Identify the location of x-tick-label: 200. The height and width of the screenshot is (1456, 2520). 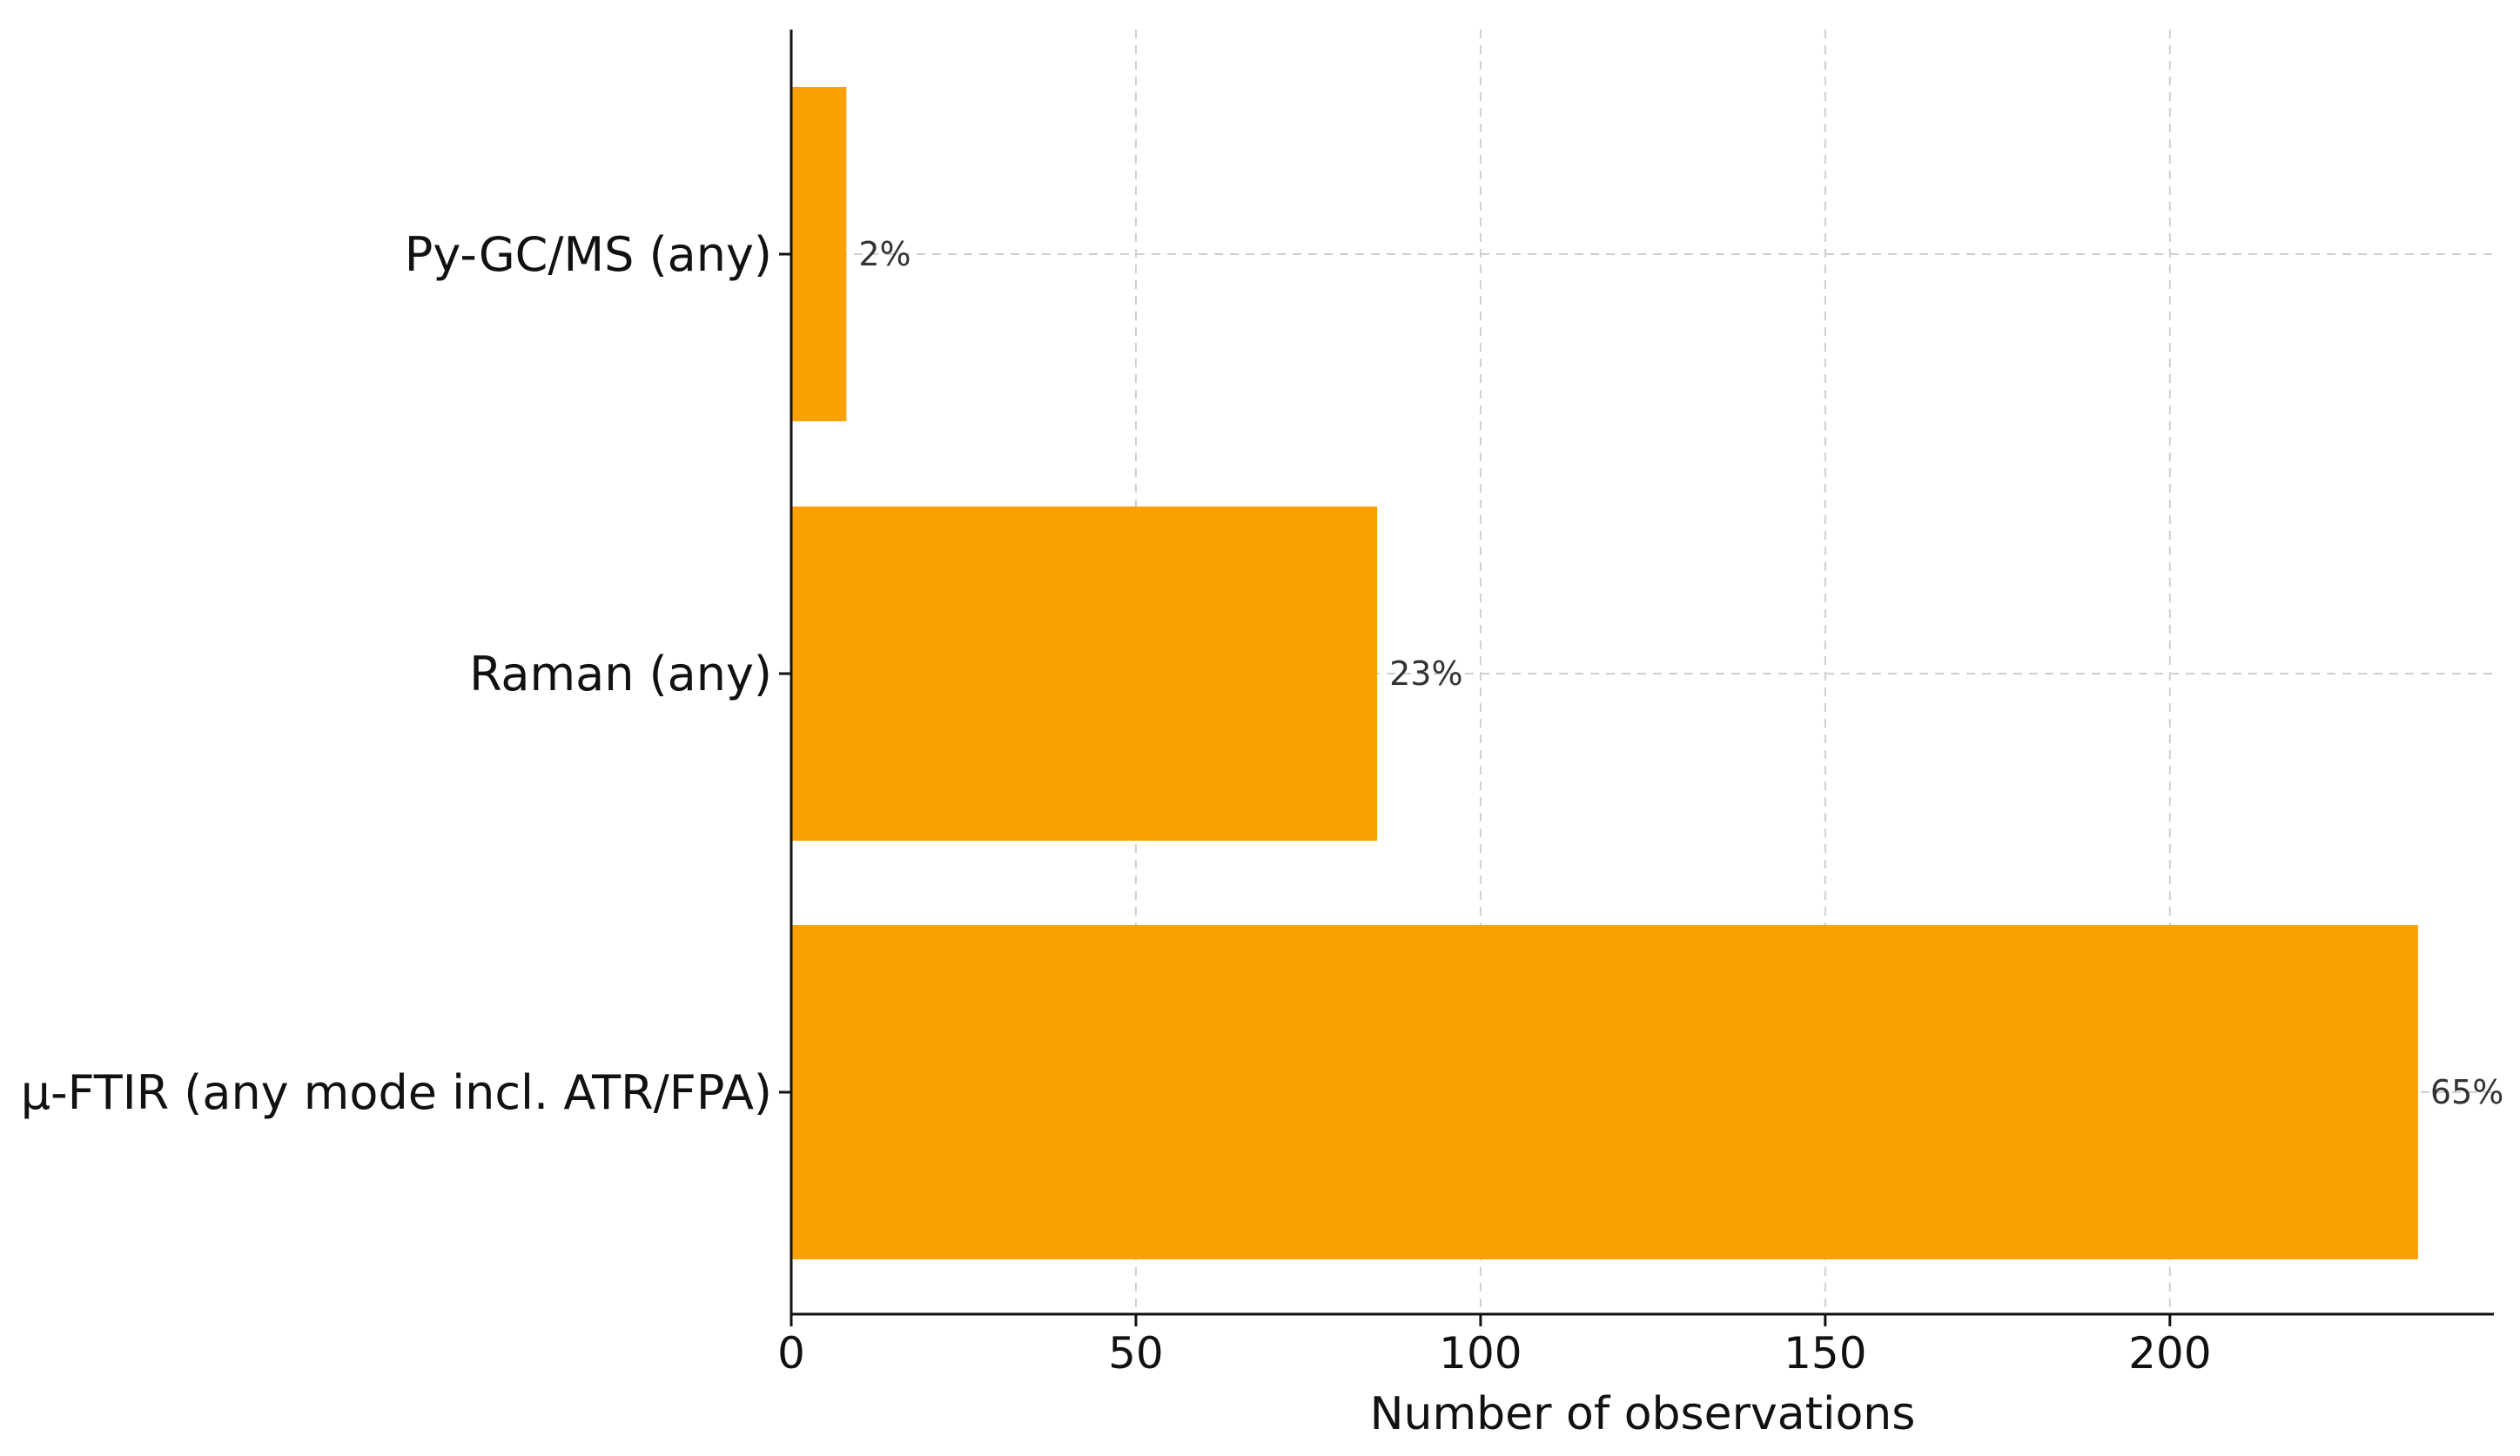
(2169, 1353).